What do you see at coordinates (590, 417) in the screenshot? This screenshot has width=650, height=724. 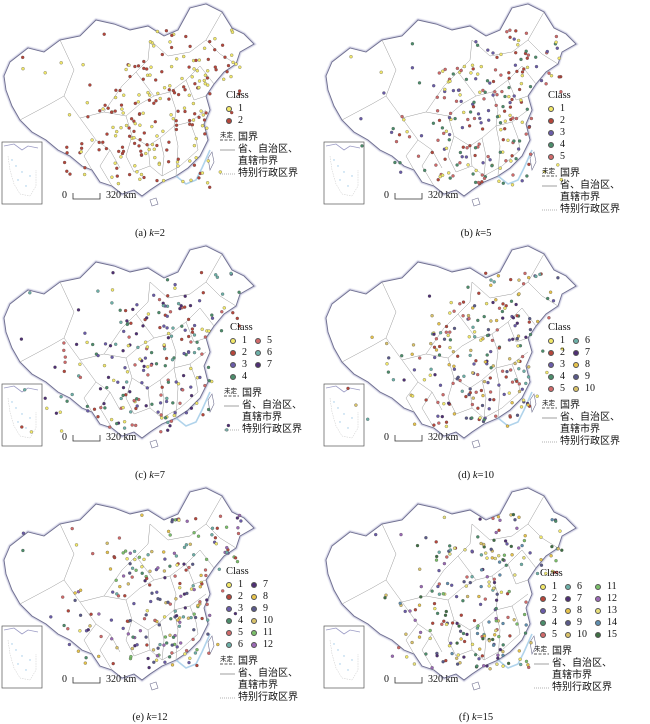 I see `provincial-border-label-1: 省、自治区、` at bounding box center [590, 417].